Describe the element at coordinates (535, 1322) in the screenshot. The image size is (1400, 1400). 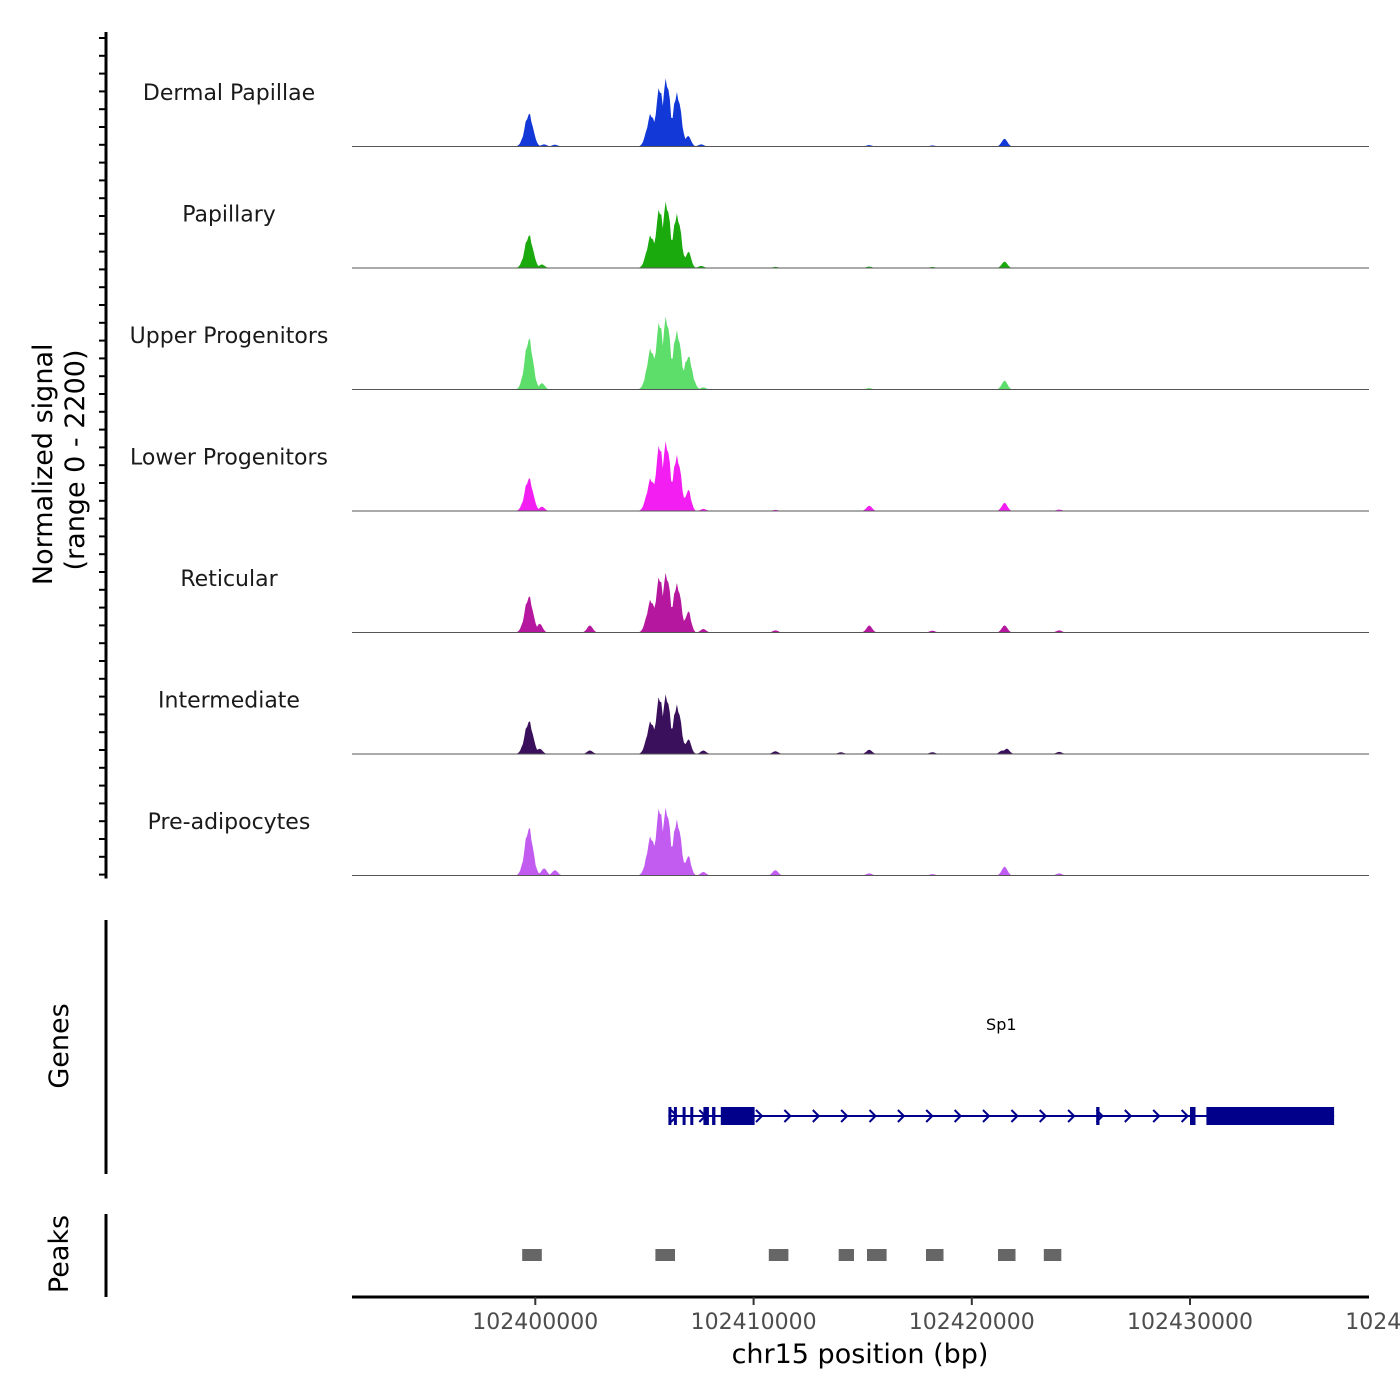
I see `x-tick-label: 102400000` at that location.